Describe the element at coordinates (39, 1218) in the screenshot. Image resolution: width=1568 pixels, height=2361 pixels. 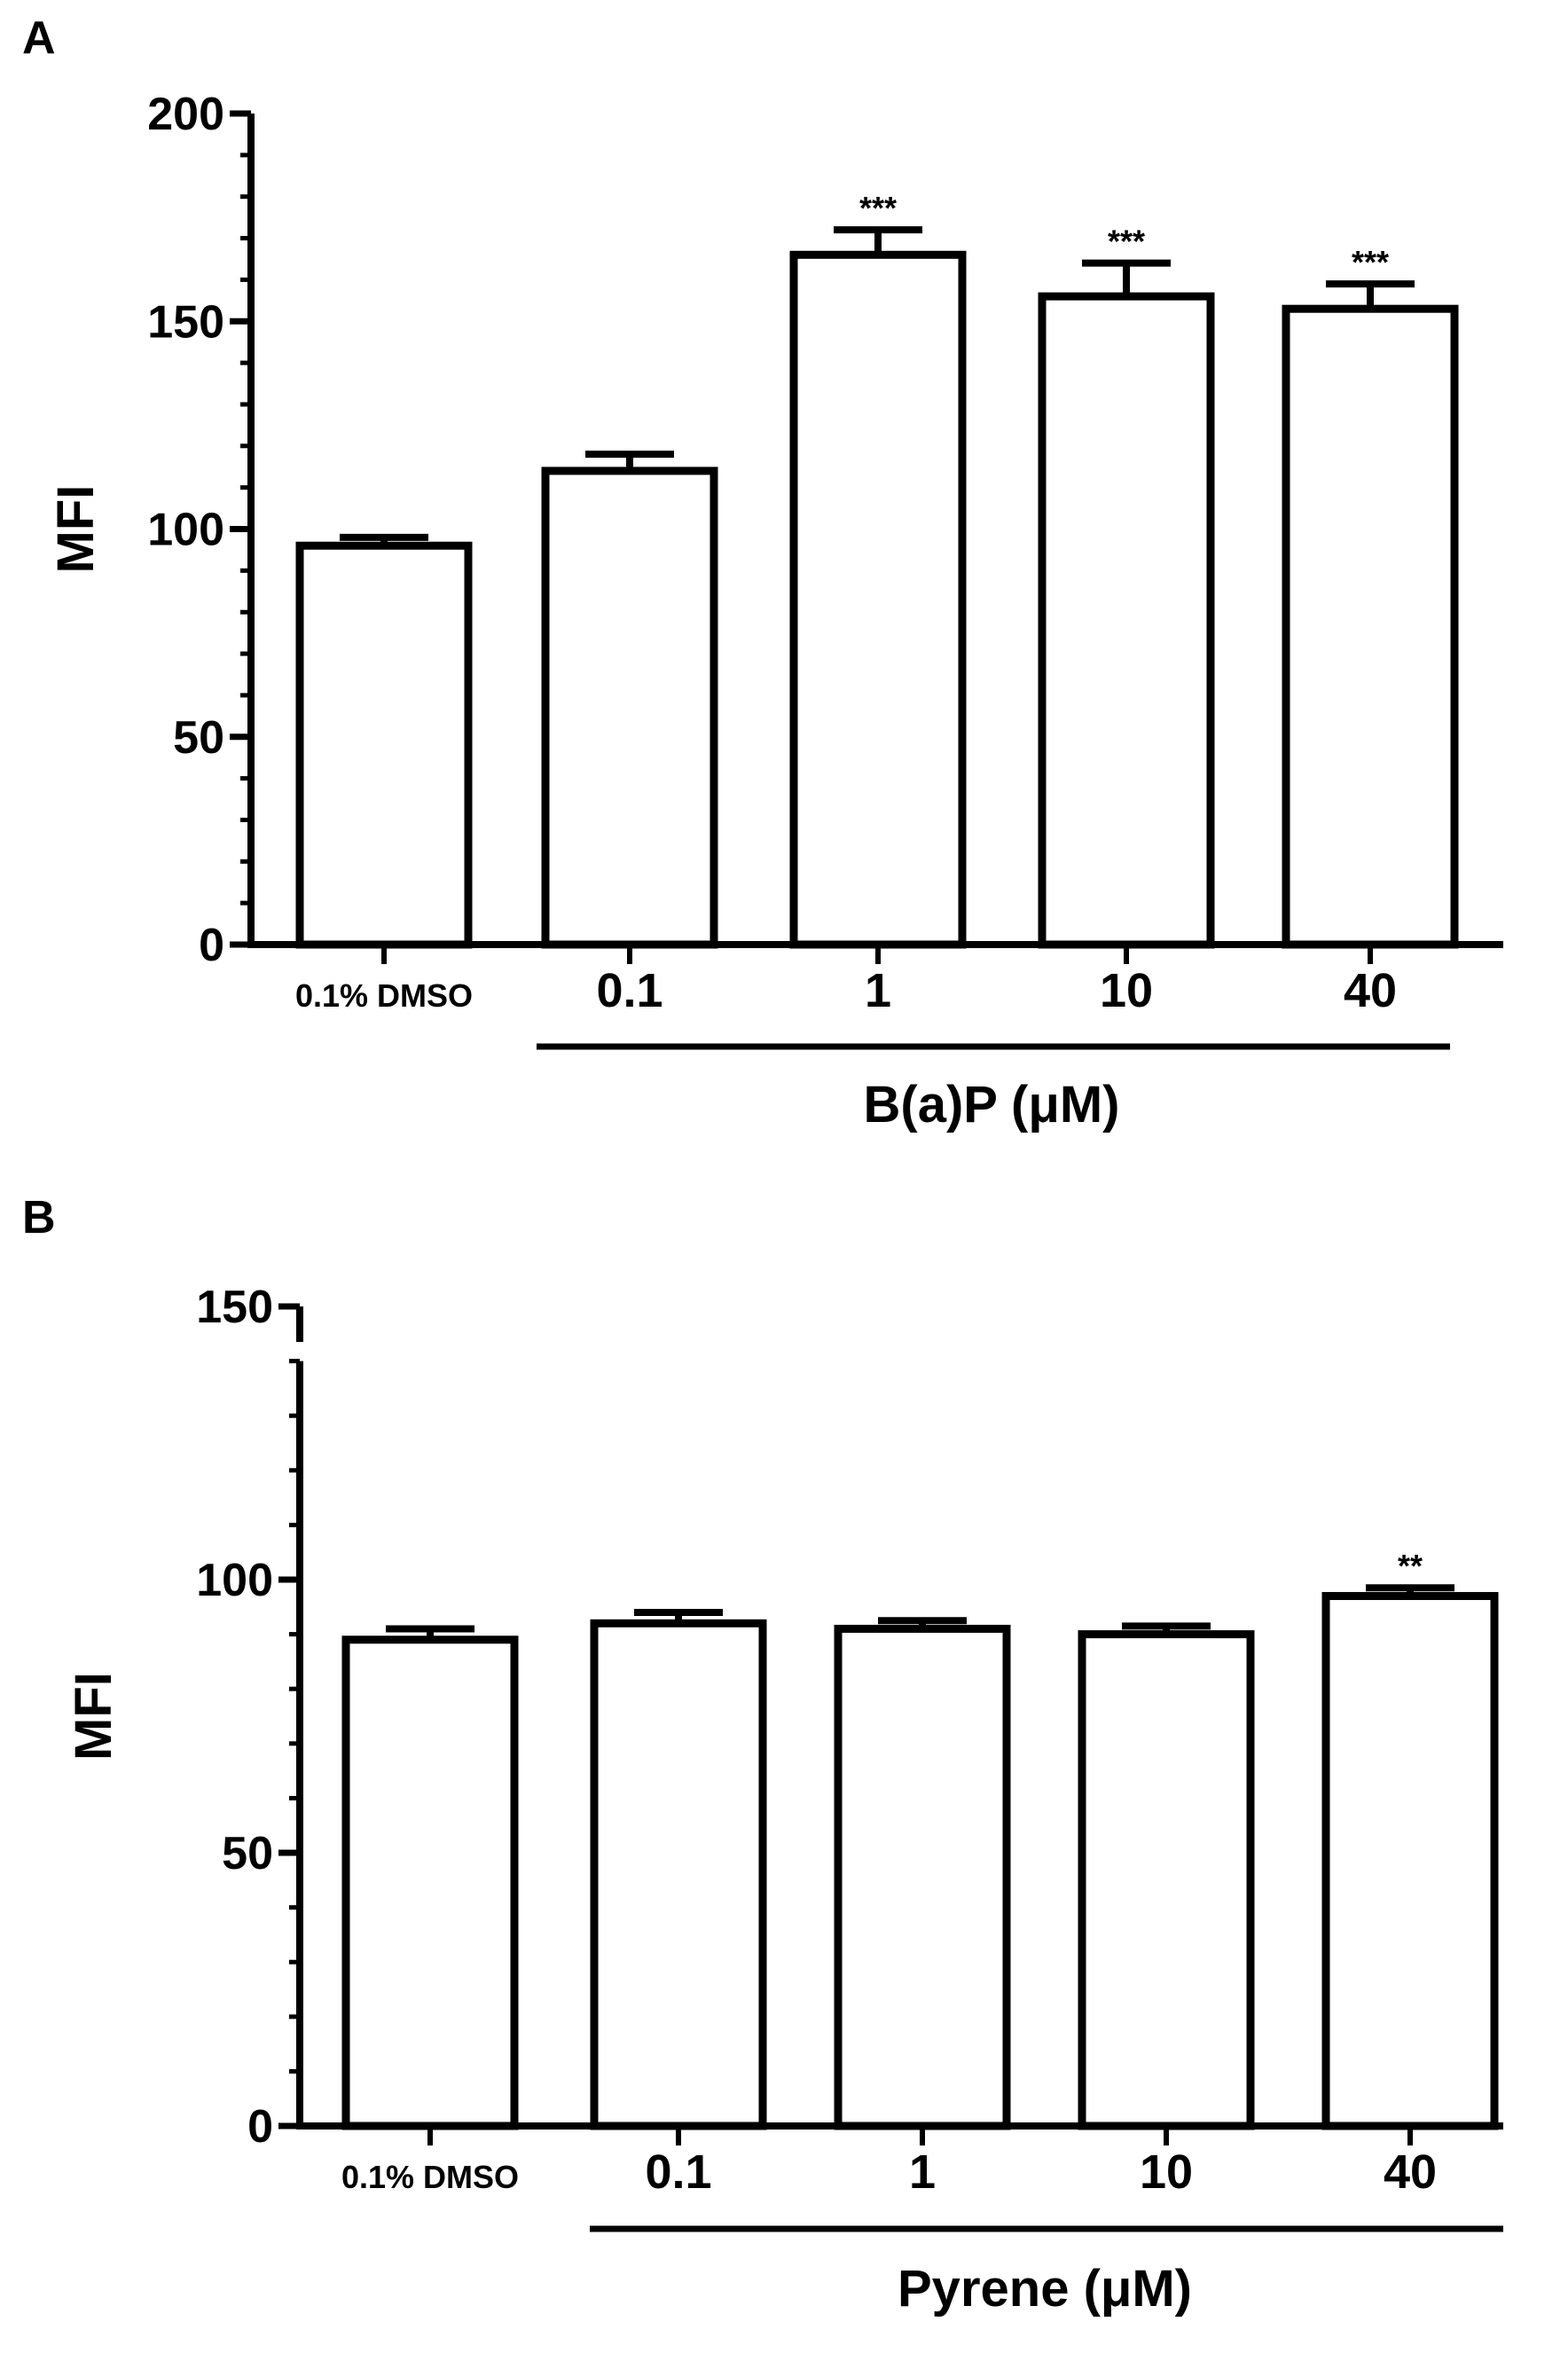
I see `panel-label: B` at that location.